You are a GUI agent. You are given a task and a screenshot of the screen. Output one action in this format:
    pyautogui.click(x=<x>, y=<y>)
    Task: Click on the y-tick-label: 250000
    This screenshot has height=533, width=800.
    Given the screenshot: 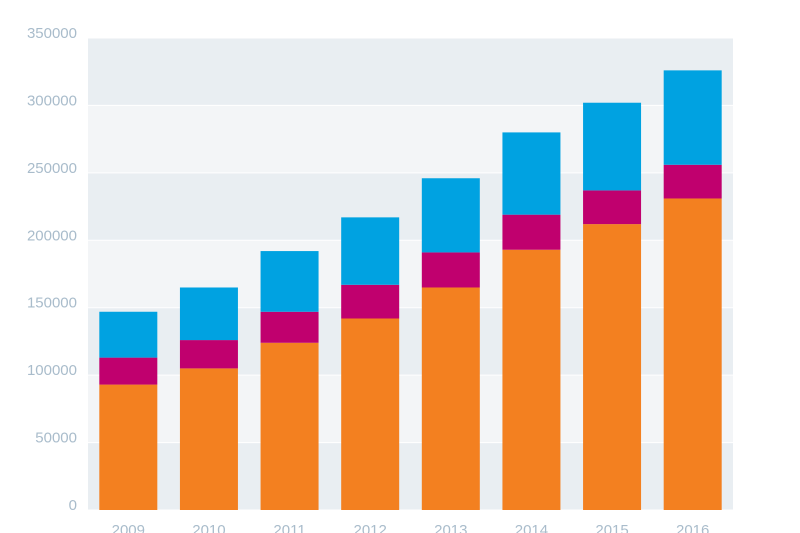 What is the action you would take?
    pyautogui.click(x=52, y=168)
    